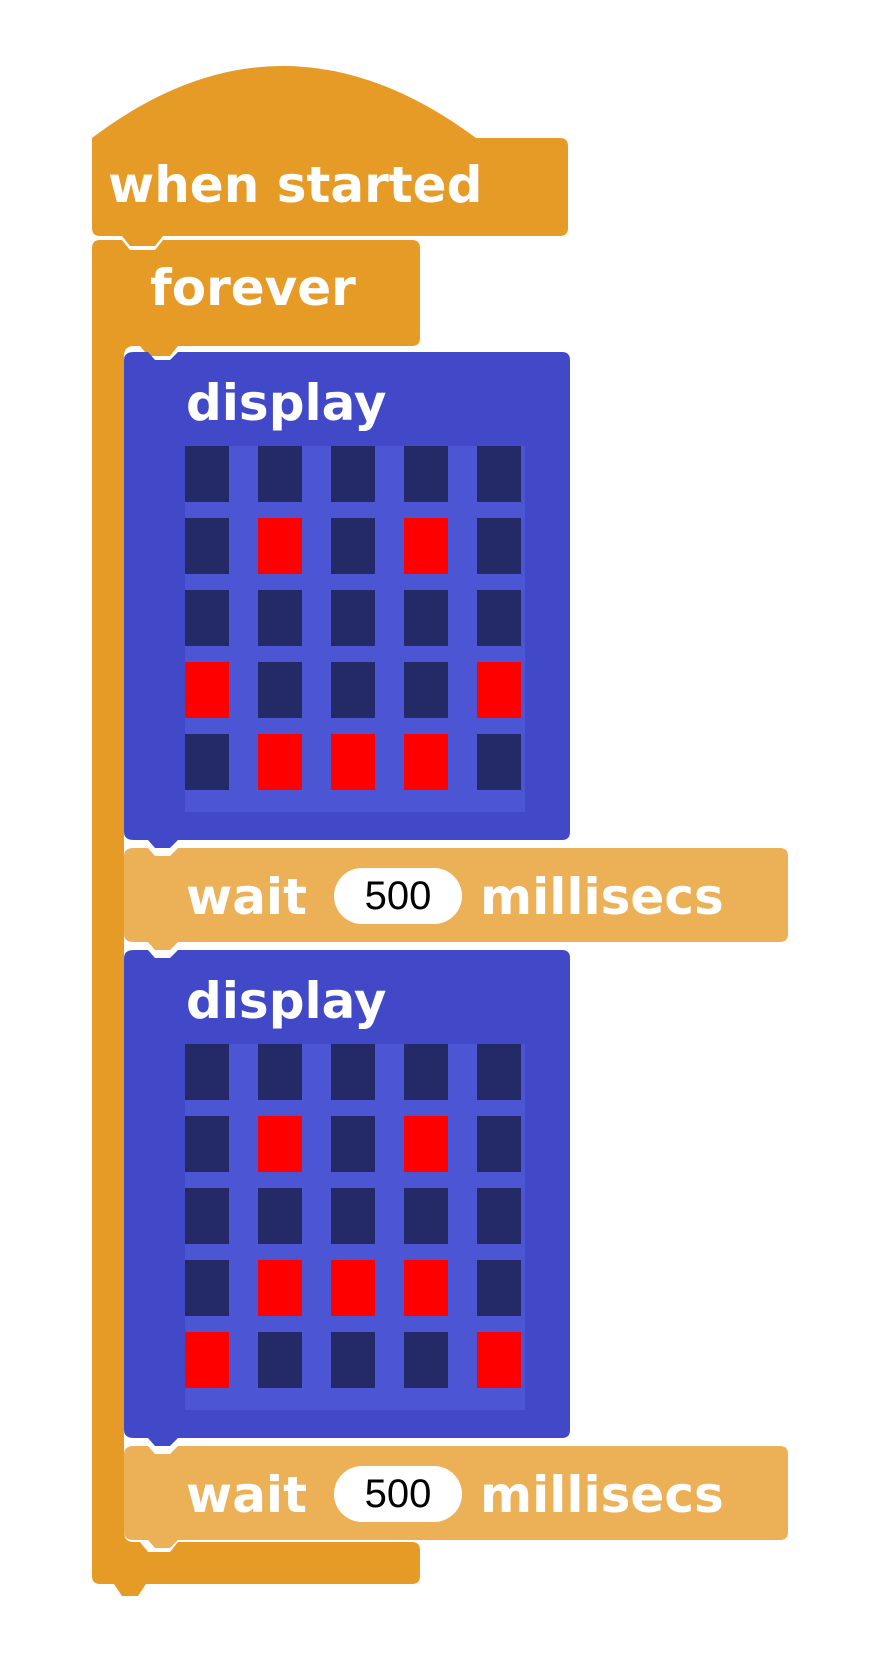  What do you see at coordinates (602, 1495) in the screenshot?
I see `wait-unit-label-2: millisecs` at bounding box center [602, 1495].